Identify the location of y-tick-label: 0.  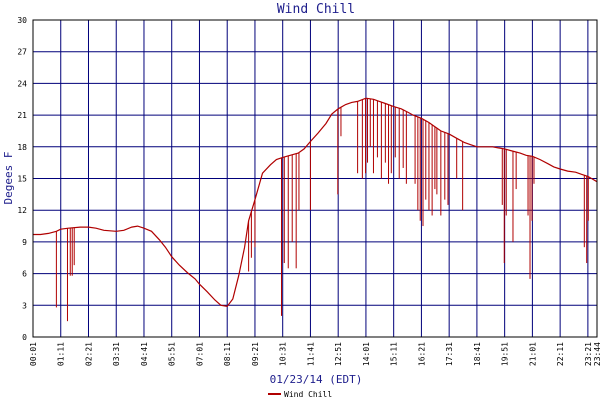
(24, 337).